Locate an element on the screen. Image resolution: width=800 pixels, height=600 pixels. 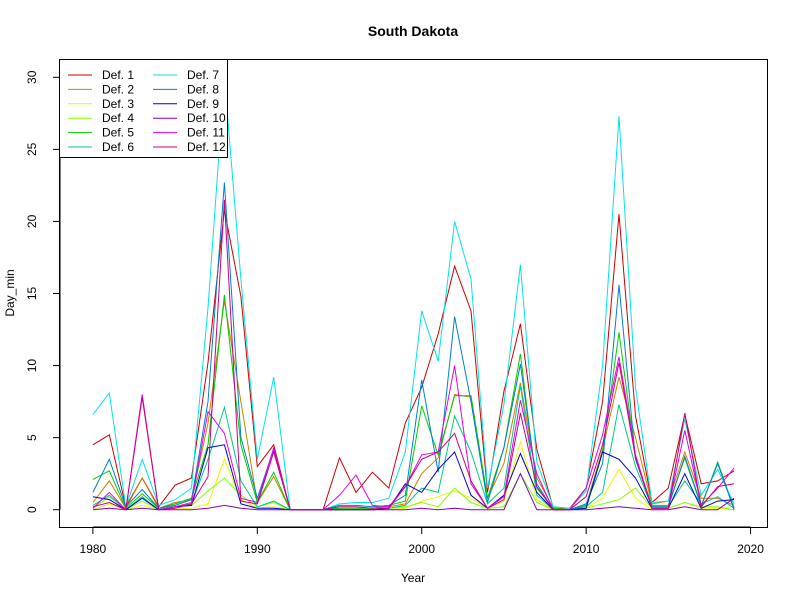
legend-item: Def. 6 is located at coordinates (101, 147).